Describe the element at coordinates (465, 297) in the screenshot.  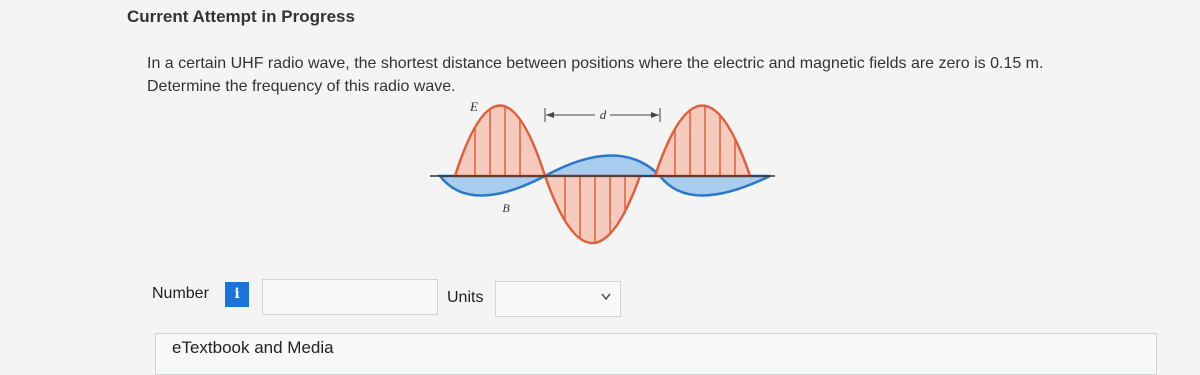
I see `units-label: Units` at that location.